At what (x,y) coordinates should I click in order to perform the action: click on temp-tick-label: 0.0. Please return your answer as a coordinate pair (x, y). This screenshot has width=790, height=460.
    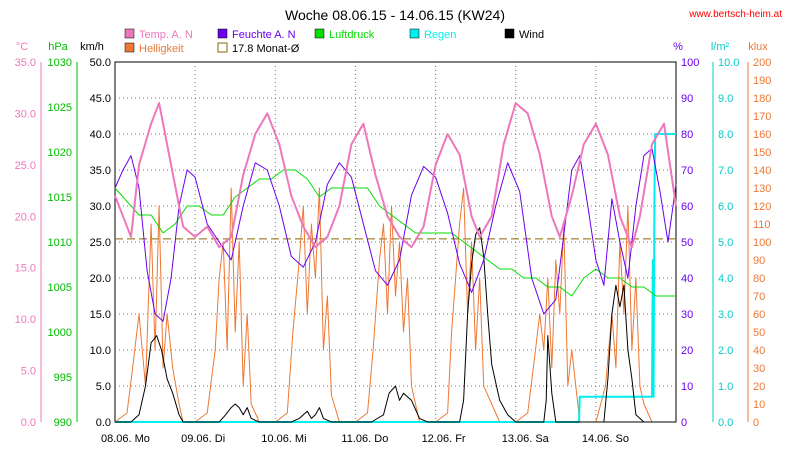
    Looking at the image, I should click on (28, 423).